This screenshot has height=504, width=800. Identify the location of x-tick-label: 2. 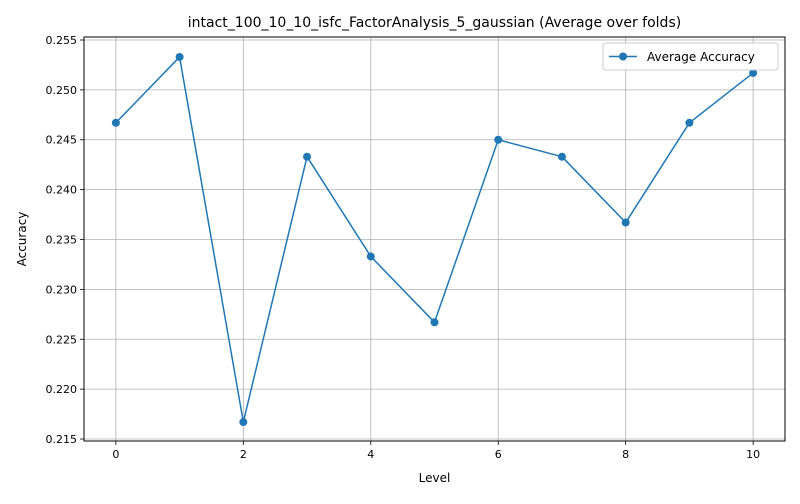
(243, 454).